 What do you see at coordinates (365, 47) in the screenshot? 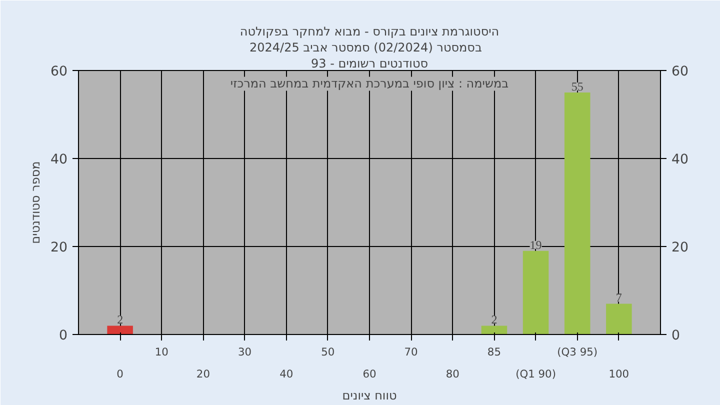
I see `chart-subtitle: בסמסטר (02/2024) סמסטר אביב 2024/25` at bounding box center [365, 47].